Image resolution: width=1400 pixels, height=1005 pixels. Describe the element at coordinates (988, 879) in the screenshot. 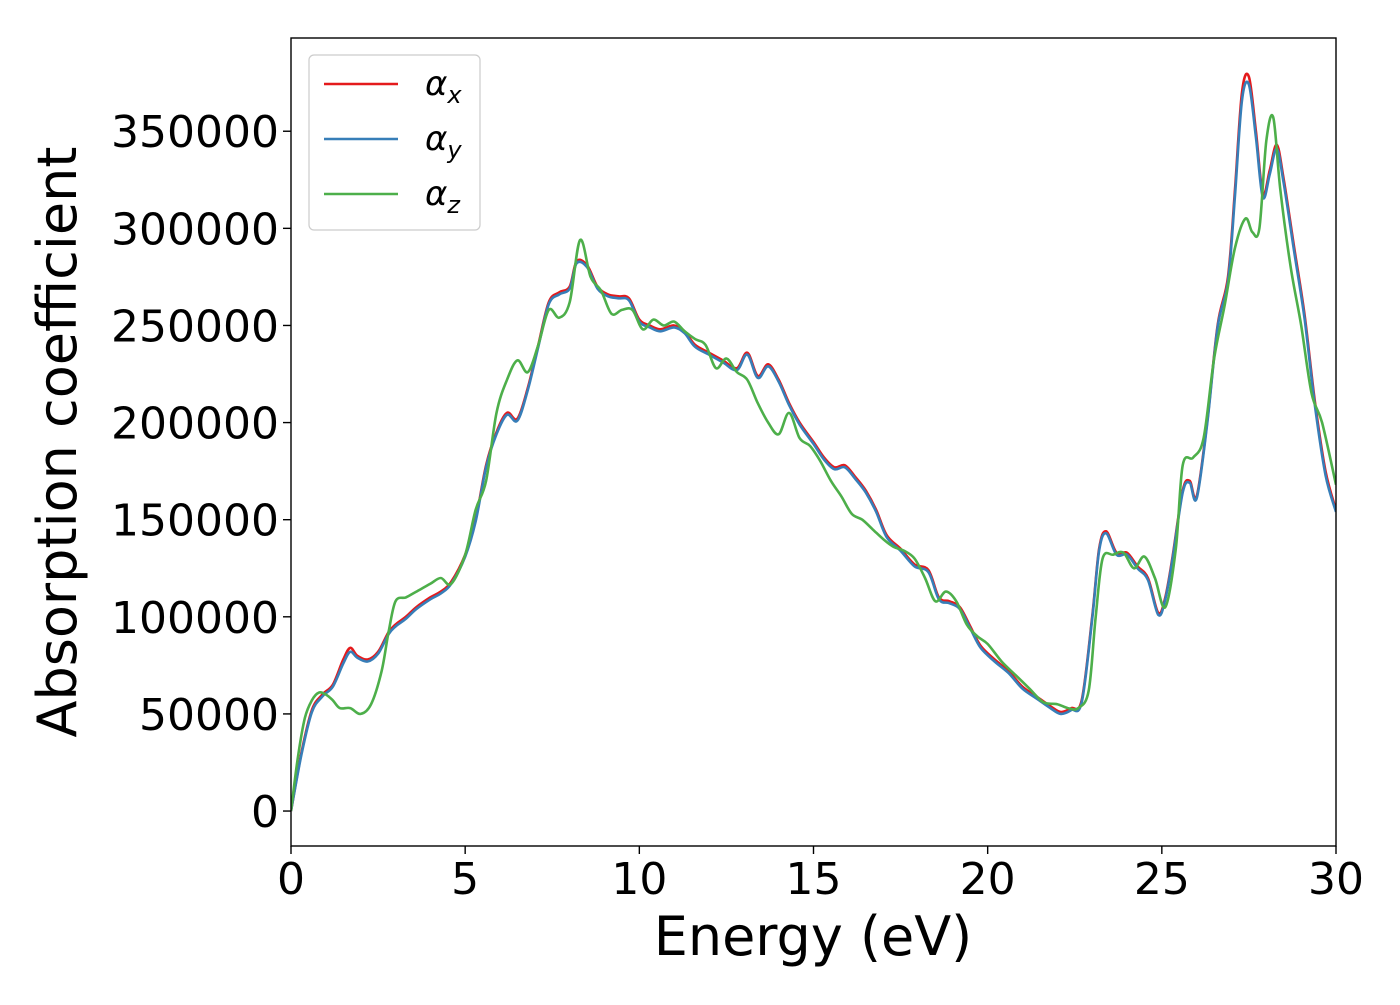

I see `x-tick-label: 20` at that location.